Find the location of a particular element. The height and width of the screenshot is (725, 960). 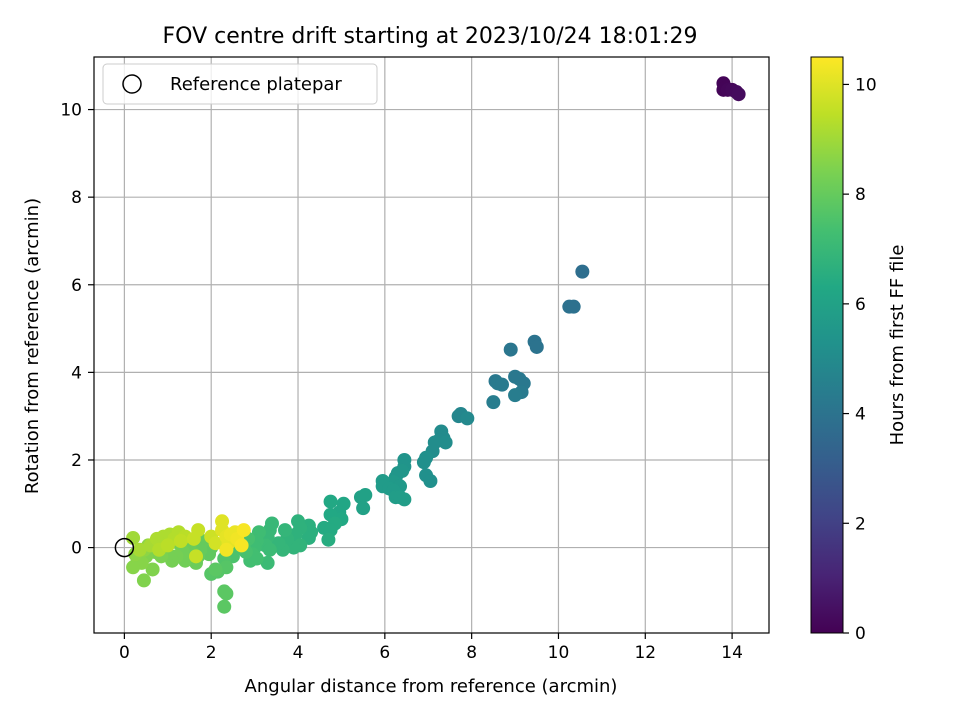

x-tick-label: 8 is located at coordinates (471, 653).